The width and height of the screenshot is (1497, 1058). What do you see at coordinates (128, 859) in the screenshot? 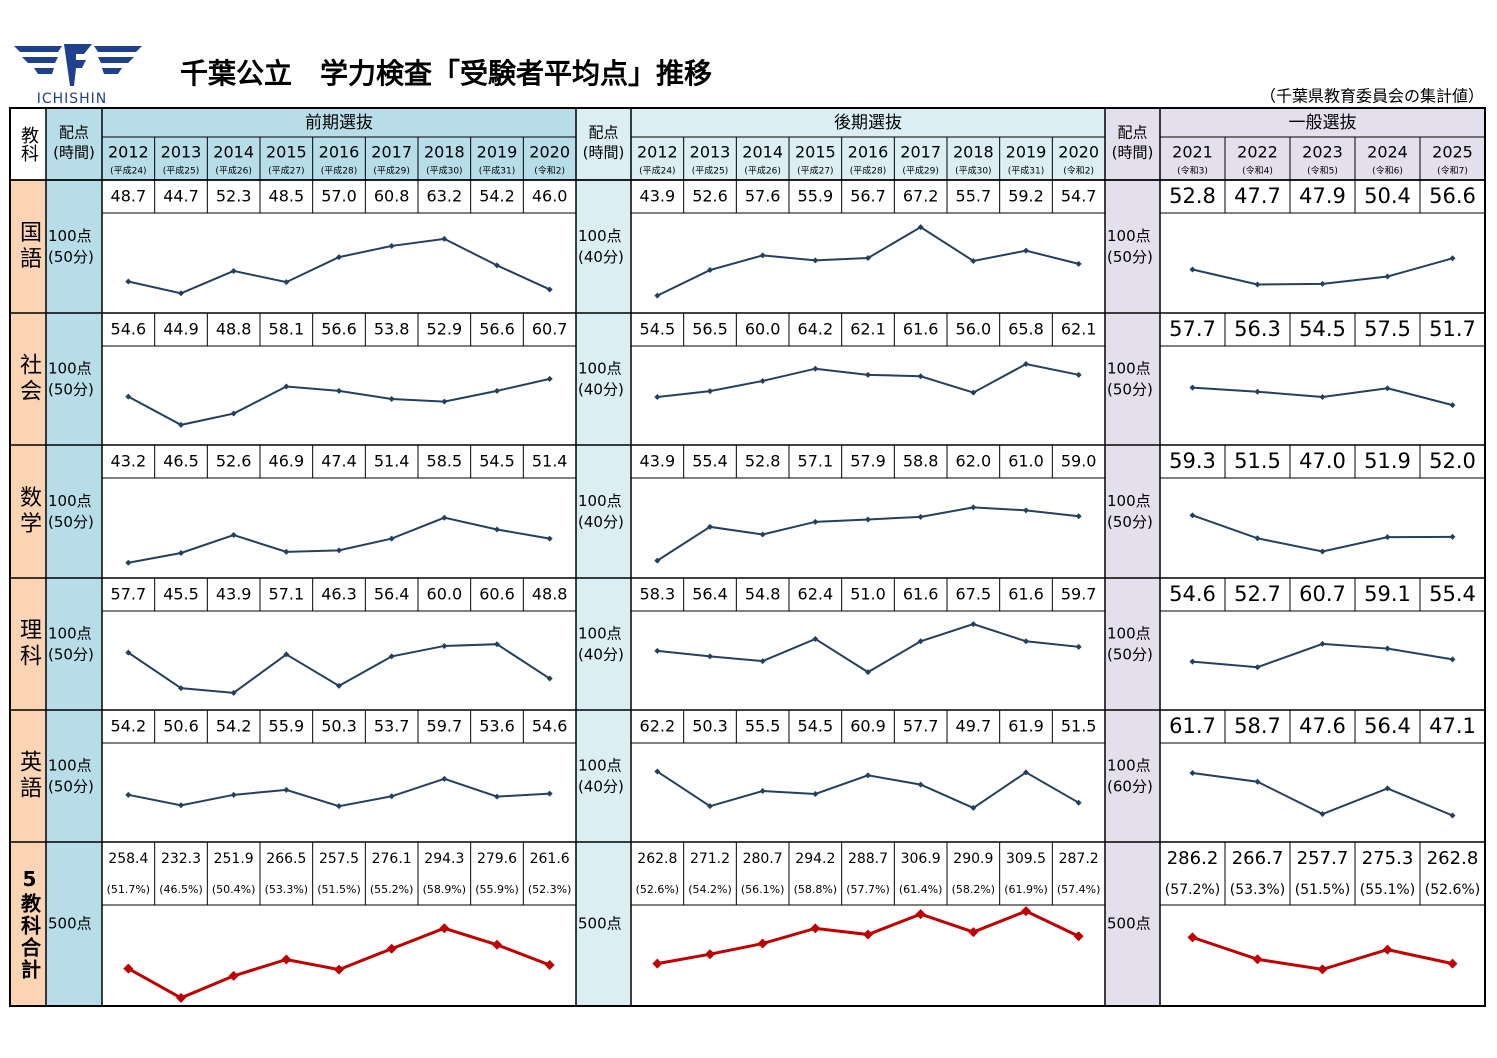
I see `value: 258.4` at bounding box center [128, 859].